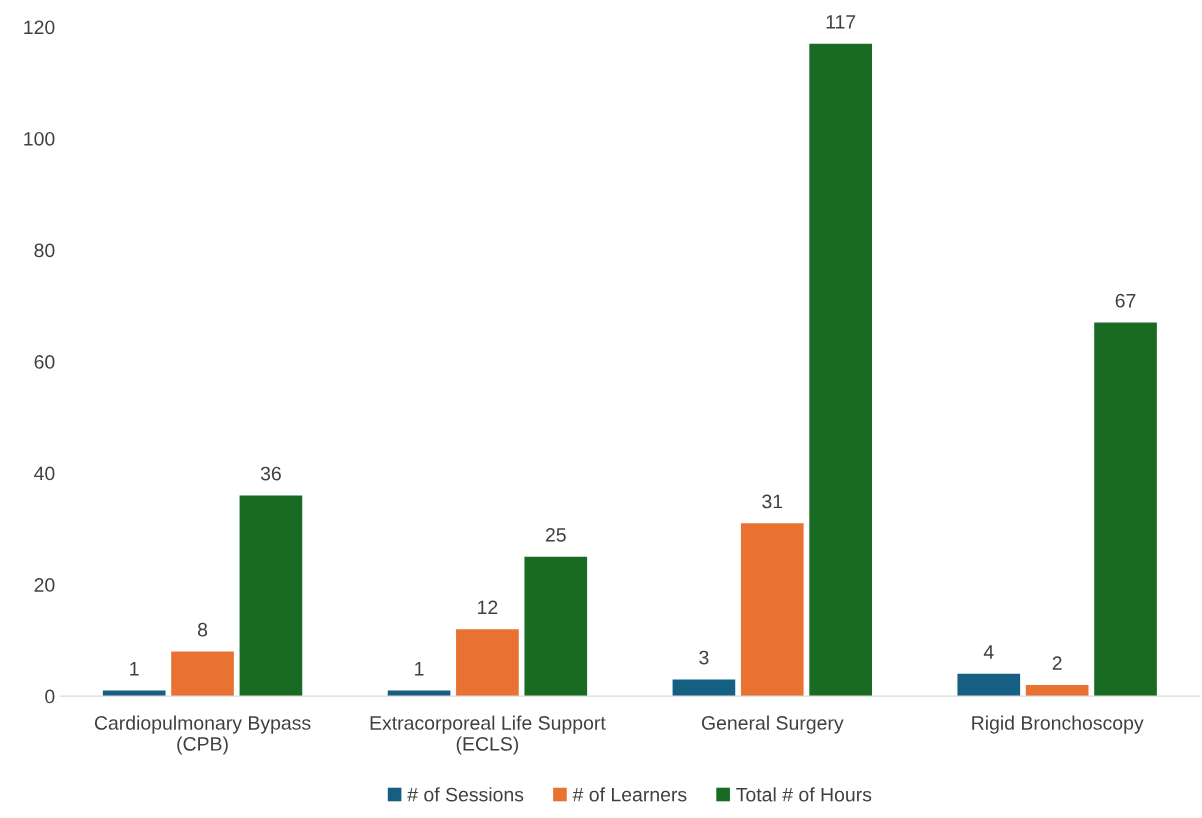  What do you see at coordinates (1125, 300) in the screenshot?
I see `data-label: 67` at bounding box center [1125, 300].